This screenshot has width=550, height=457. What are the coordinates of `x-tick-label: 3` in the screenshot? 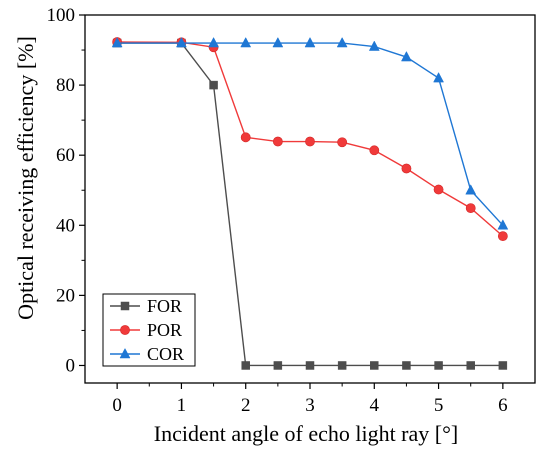 It's located at (310, 405).